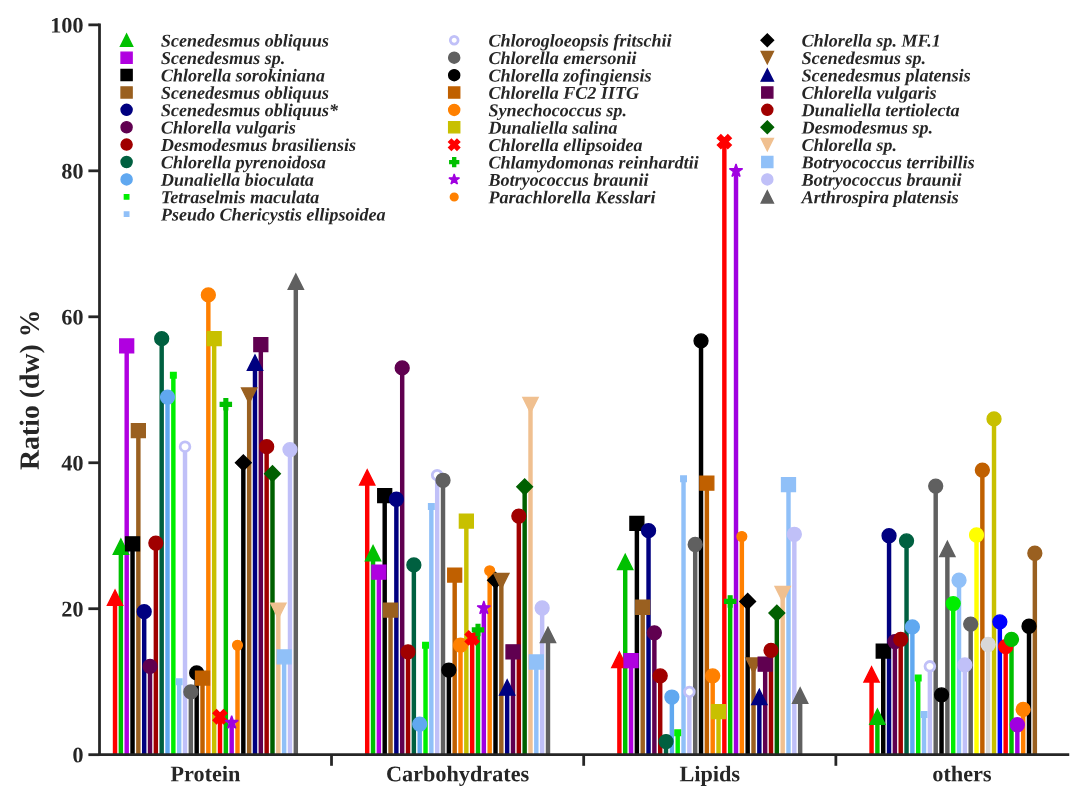  What do you see at coordinates (250, 111) in the screenshot?
I see `legend-label: Scenedesmus obliquus*` at bounding box center [250, 111].